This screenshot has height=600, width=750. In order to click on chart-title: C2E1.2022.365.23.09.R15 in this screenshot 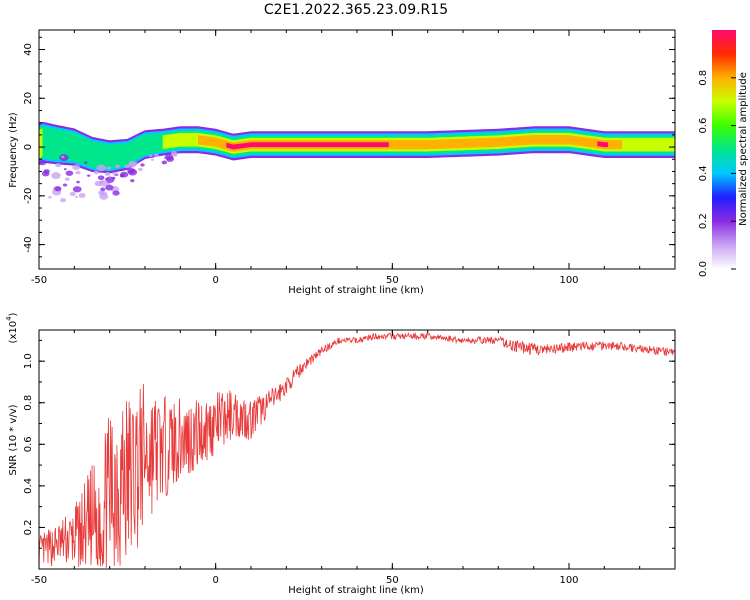, I will do `click(356, 10)`.